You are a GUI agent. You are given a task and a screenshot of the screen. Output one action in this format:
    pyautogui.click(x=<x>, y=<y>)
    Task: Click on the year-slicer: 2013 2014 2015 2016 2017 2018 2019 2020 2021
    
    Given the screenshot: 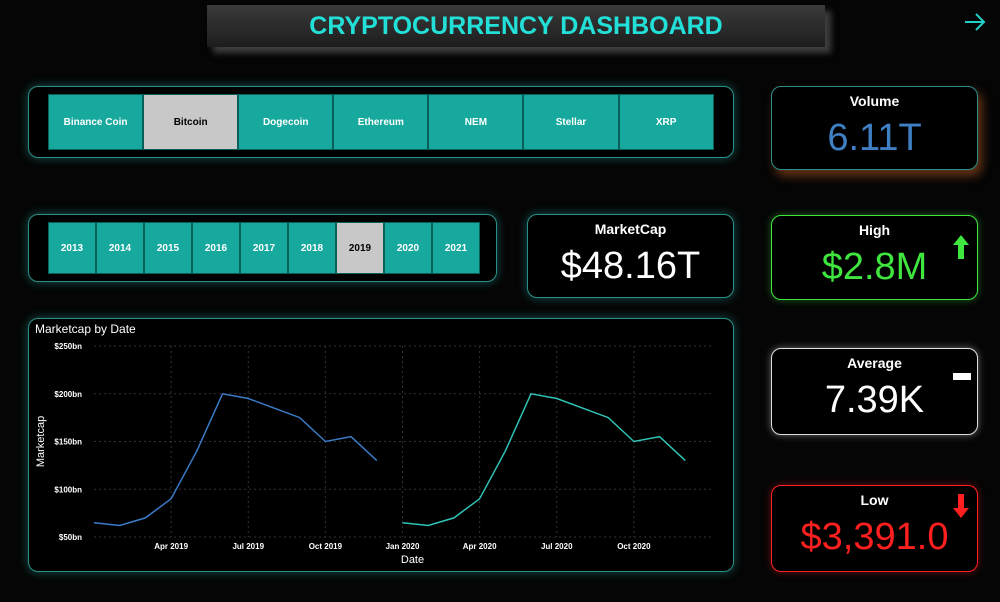 What is the action you would take?
    pyautogui.click(x=264, y=248)
    